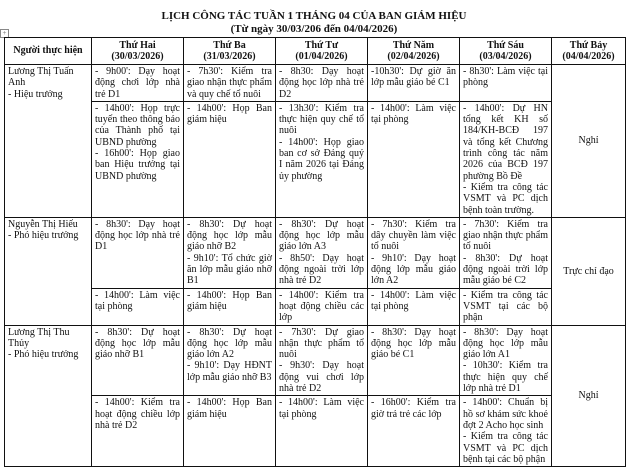  What do you see at coordinates (413, 408) in the screenshot?
I see `activity-text: - 16h00': Kiểm tra giờ trả trẻ các lớp` at bounding box center [413, 408].